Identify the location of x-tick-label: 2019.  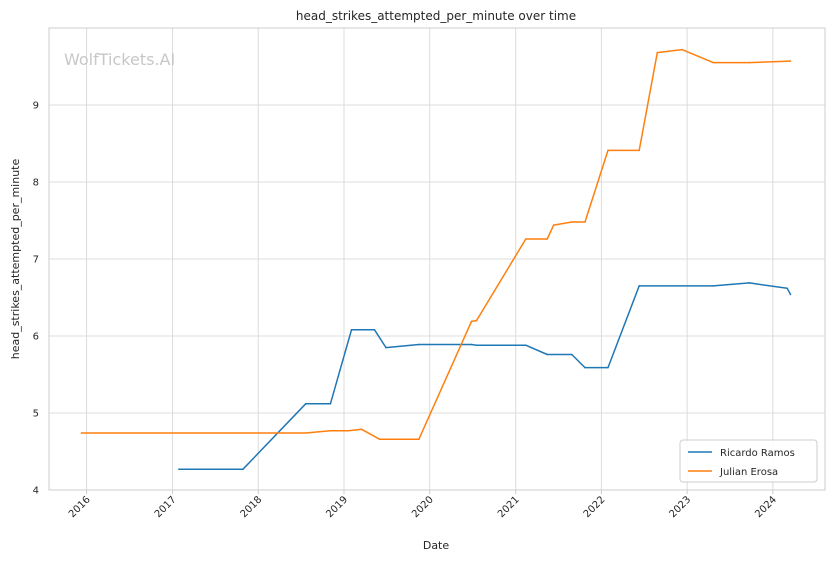
(337, 507).